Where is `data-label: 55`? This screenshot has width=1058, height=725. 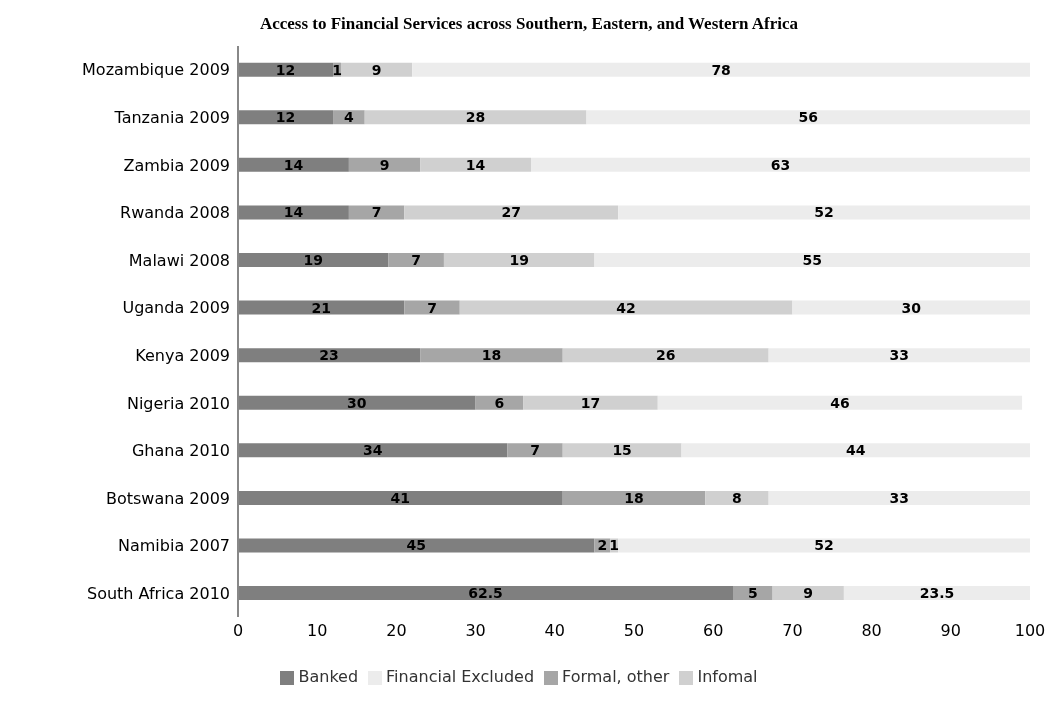 data-label: 55 is located at coordinates (812, 259).